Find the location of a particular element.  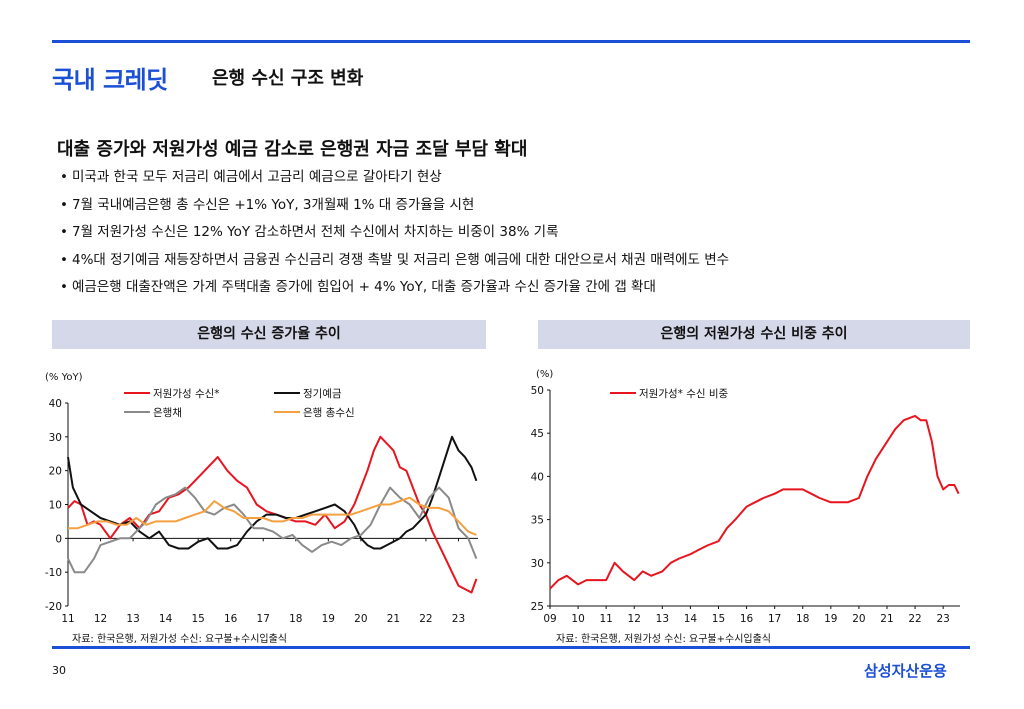

series-line-저원가성-수신-비중 is located at coordinates (754, 502).